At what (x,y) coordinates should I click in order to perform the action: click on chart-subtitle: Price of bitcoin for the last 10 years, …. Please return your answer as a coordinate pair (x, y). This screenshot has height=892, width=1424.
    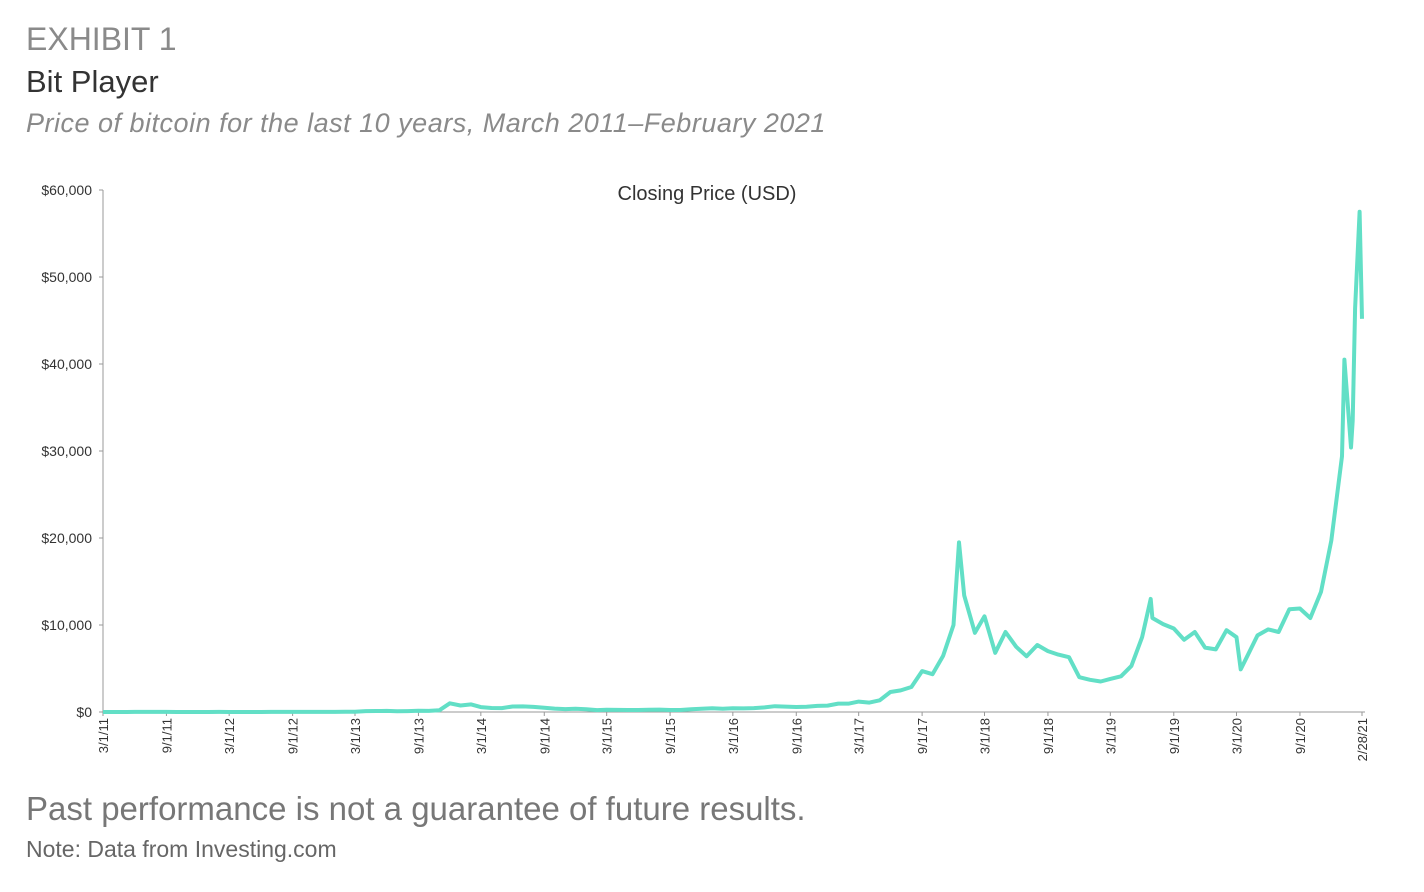
    Looking at the image, I should click on (426, 123).